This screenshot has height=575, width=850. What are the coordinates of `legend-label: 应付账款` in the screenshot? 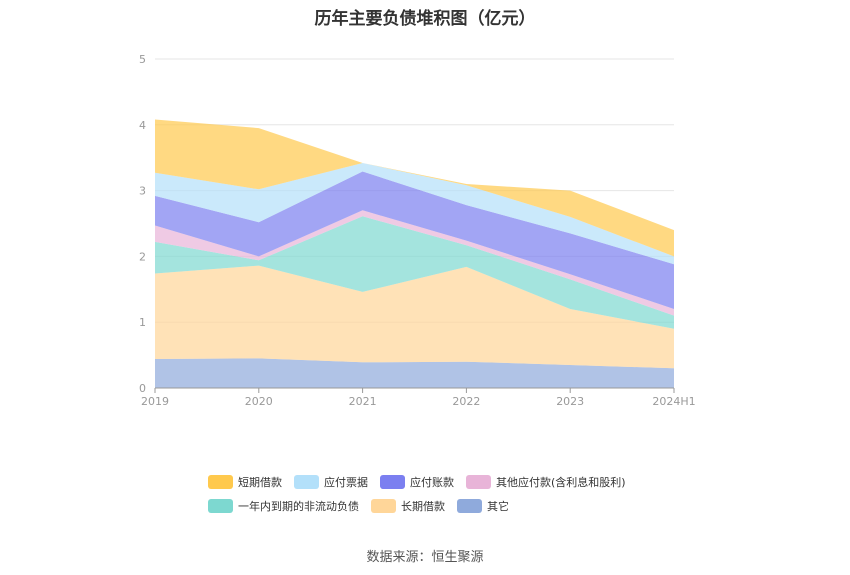 It's located at (432, 482).